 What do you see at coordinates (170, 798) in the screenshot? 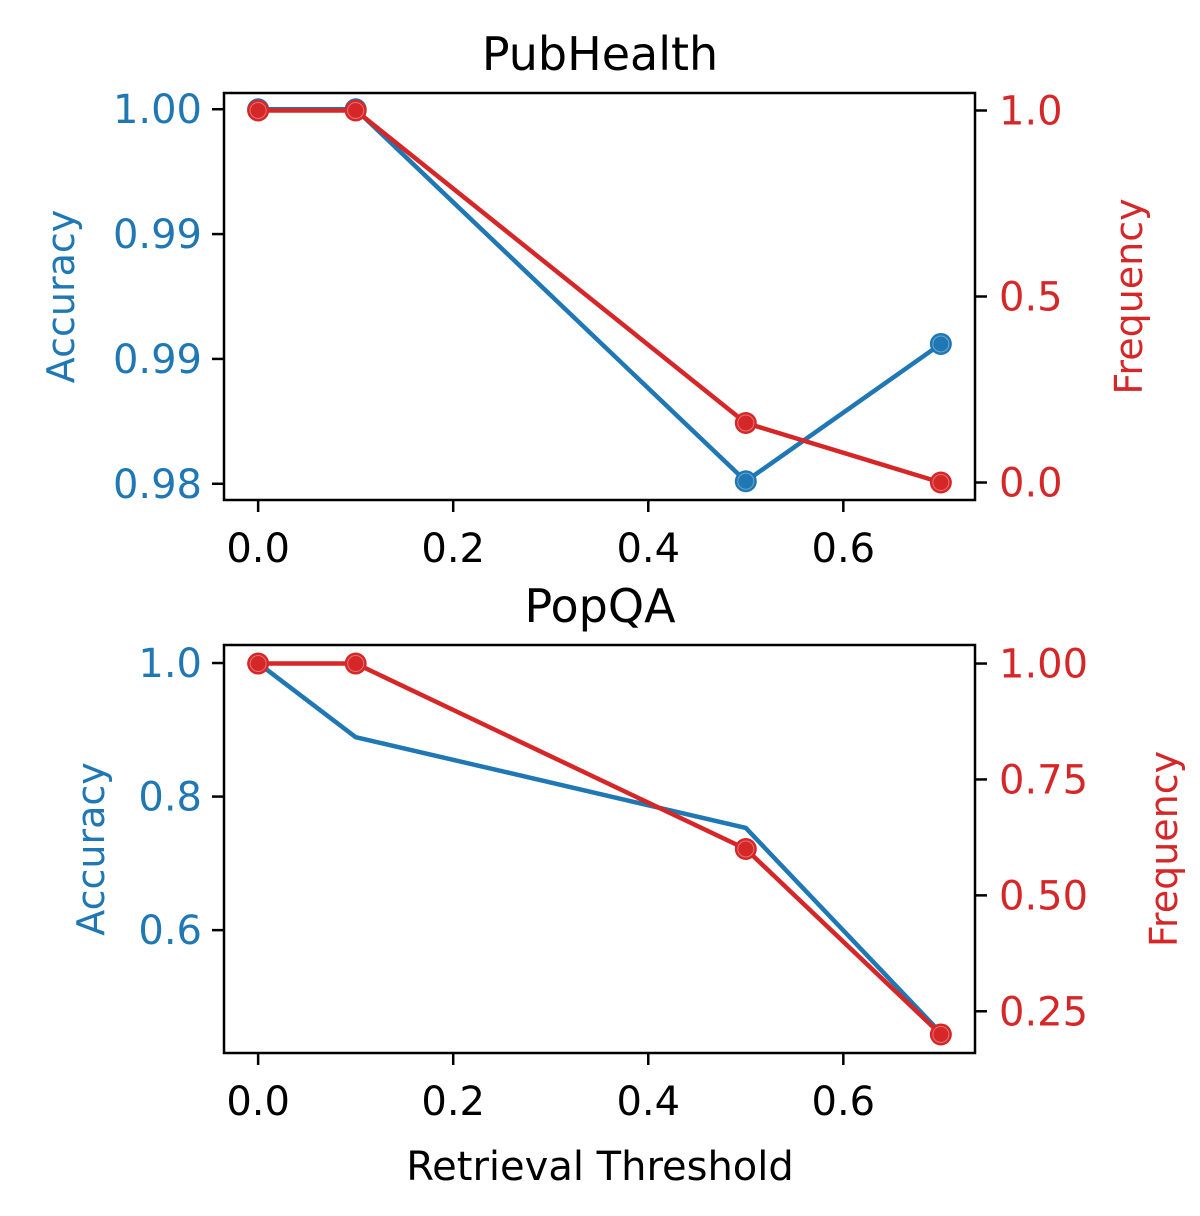
I see `left-y-tick-label: 0.8` at bounding box center [170, 798].